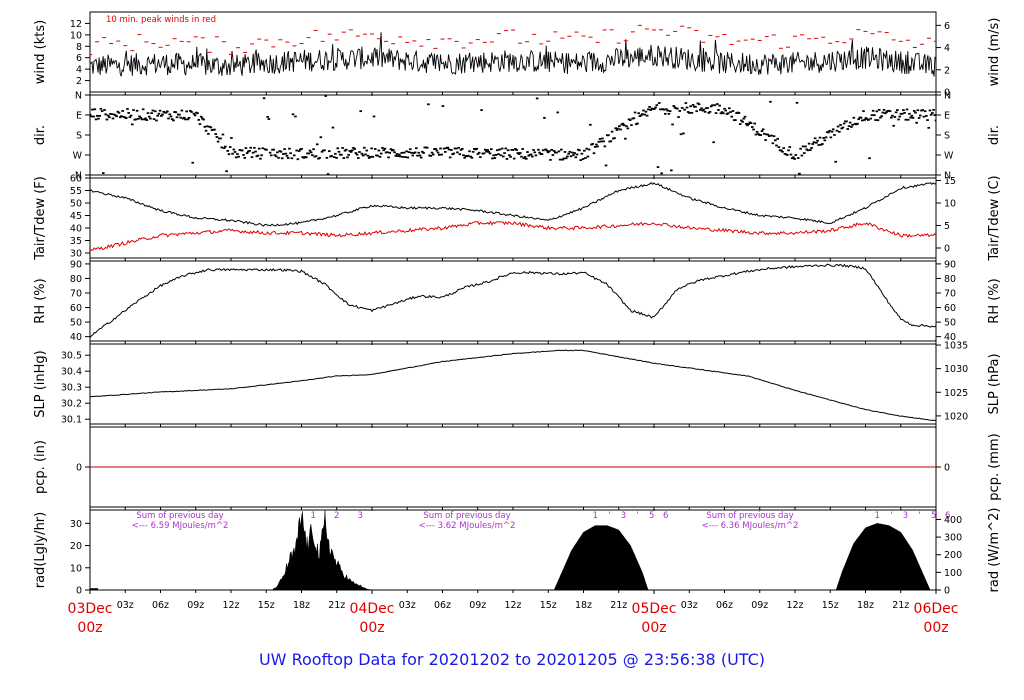 Image resolution: width=1024 pixels, height=700 pixels. What do you see at coordinates (161, 20) in the screenshot?
I see `peak-wind-note: 10 min. peak winds in red` at bounding box center [161, 20].